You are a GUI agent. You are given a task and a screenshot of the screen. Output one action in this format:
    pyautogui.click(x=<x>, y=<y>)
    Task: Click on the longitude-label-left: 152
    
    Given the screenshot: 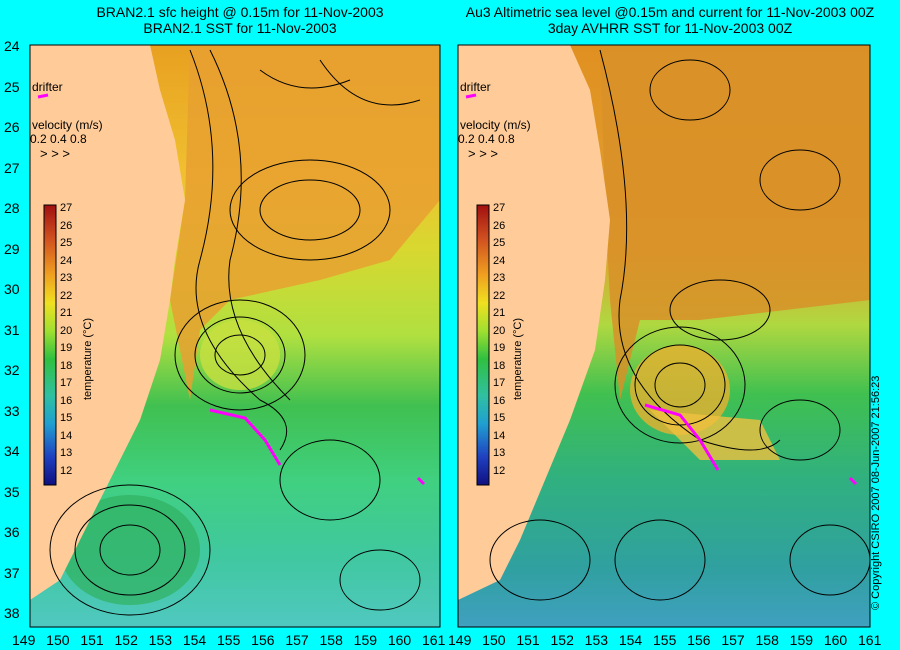 What is the action you would take?
    pyautogui.click(x=126, y=640)
    